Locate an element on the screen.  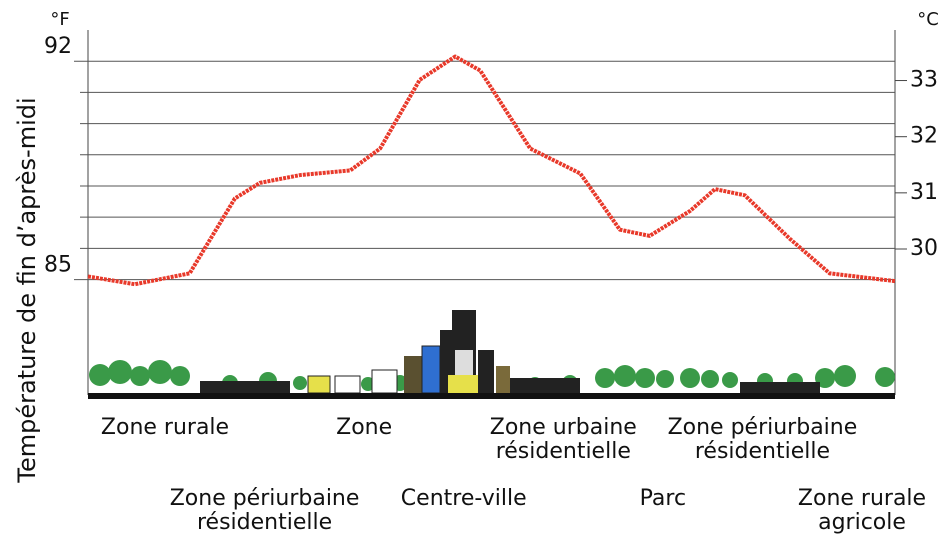
x-category-label: Zone rurale is located at coordinates (165, 427).